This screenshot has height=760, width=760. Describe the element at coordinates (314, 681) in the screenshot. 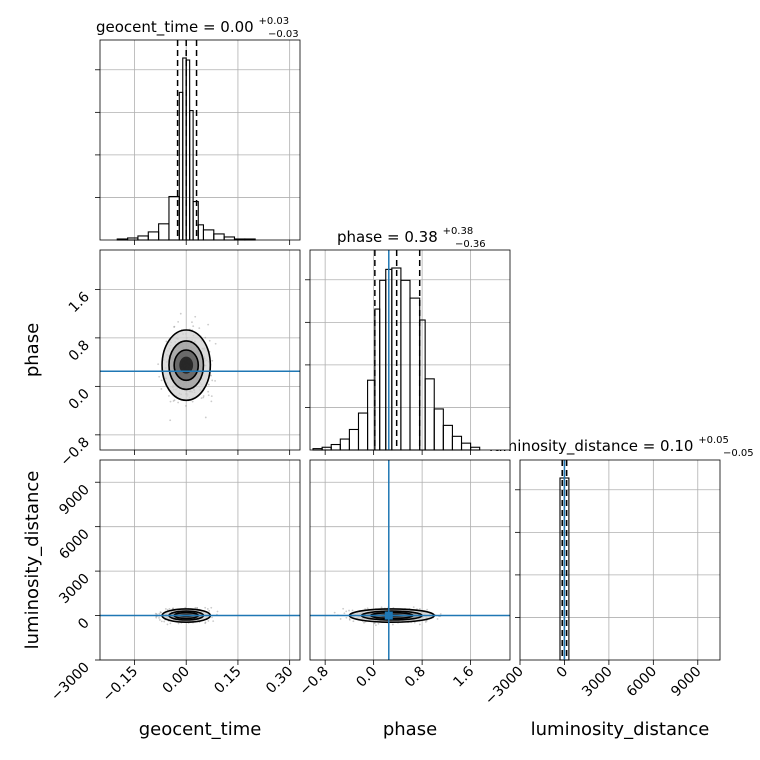

I see `xtick-label-phase-0: −0.8` at that location.